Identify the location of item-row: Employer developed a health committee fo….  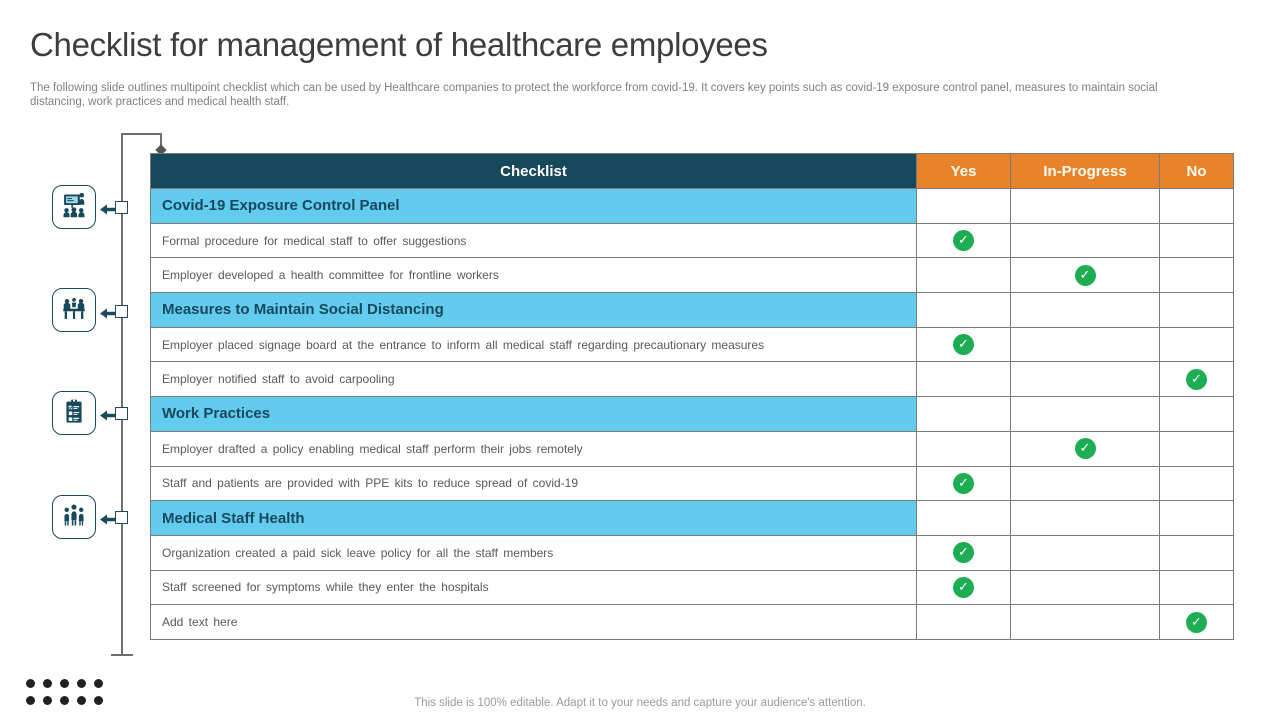
(692, 275).